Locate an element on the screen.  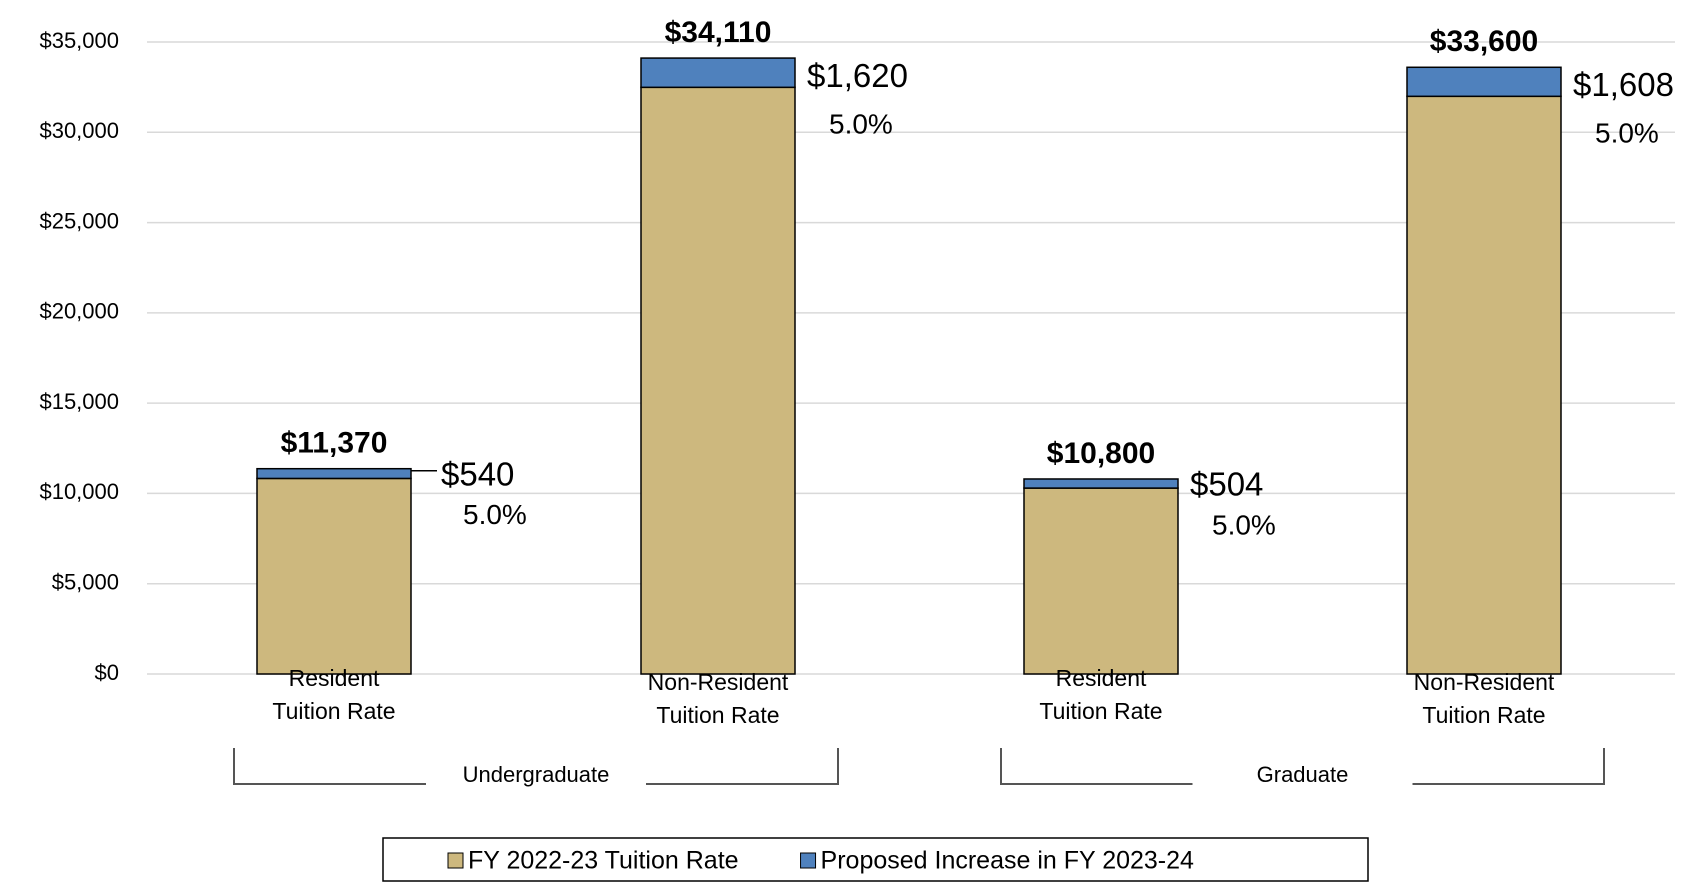
legend-label: Proposed Increase in FY 2023-24 is located at coordinates (1007, 861).